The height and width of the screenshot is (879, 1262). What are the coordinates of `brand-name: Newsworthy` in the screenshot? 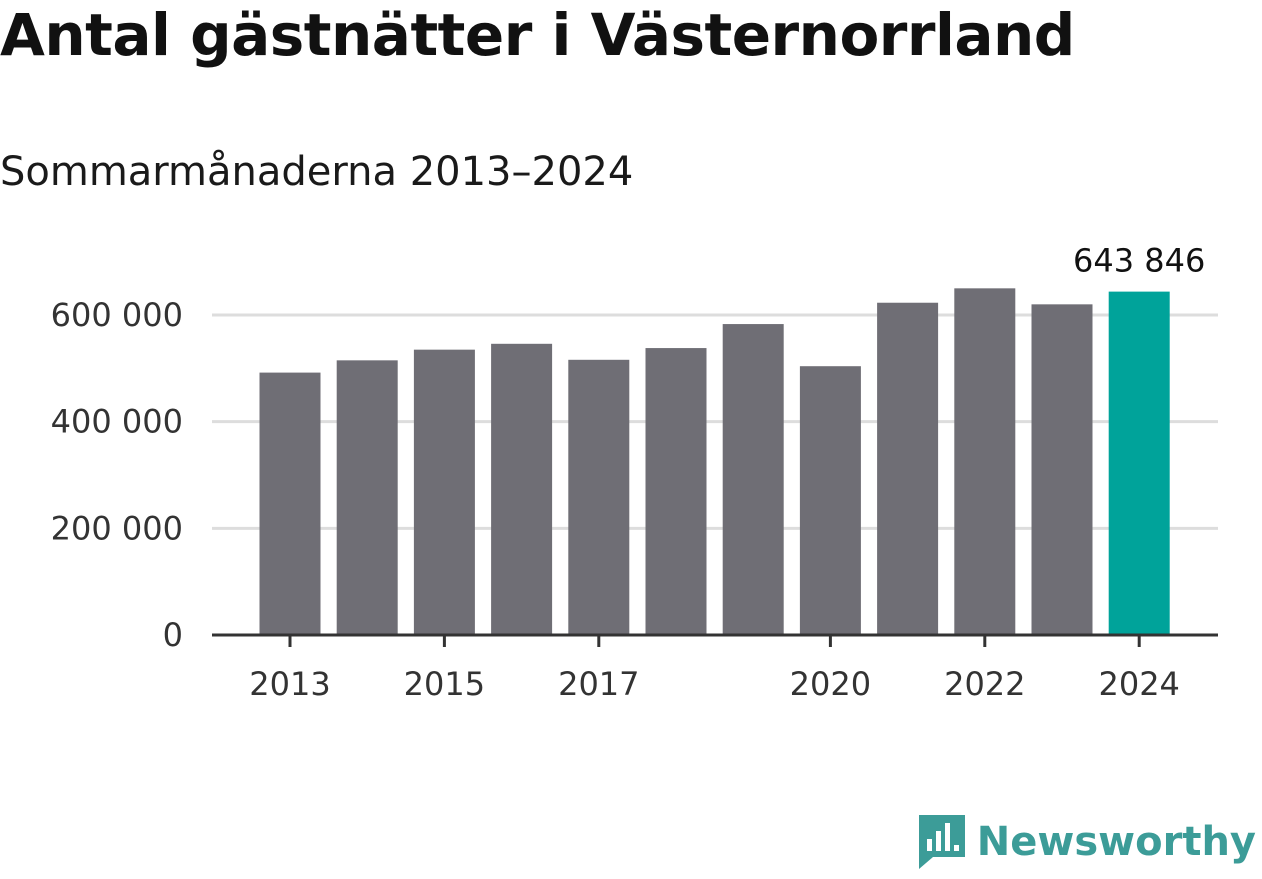 It's located at (1116, 842).